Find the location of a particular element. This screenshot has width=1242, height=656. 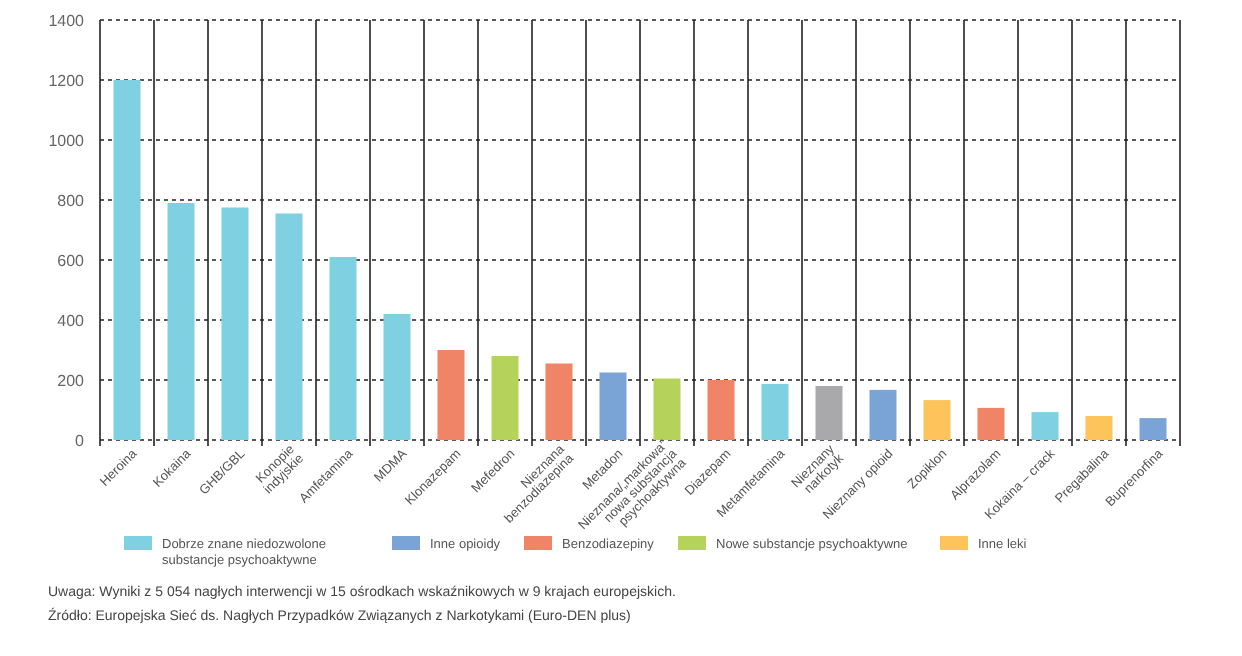

y-tick-label: 1000 is located at coordinates (67, 140).